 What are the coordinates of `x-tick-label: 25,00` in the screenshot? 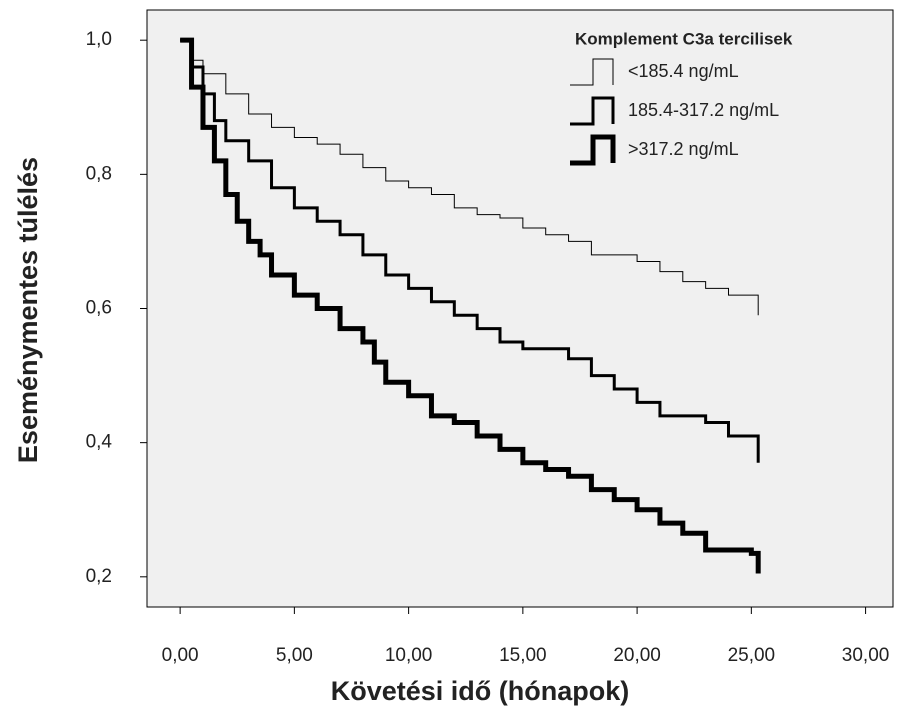 It's located at (752, 655).